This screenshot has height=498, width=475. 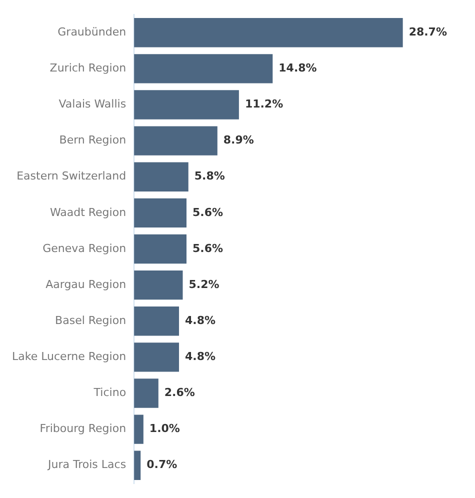 What do you see at coordinates (90, 320) in the screenshot?
I see `y-tick-label: Basel Region` at bounding box center [90, 320].